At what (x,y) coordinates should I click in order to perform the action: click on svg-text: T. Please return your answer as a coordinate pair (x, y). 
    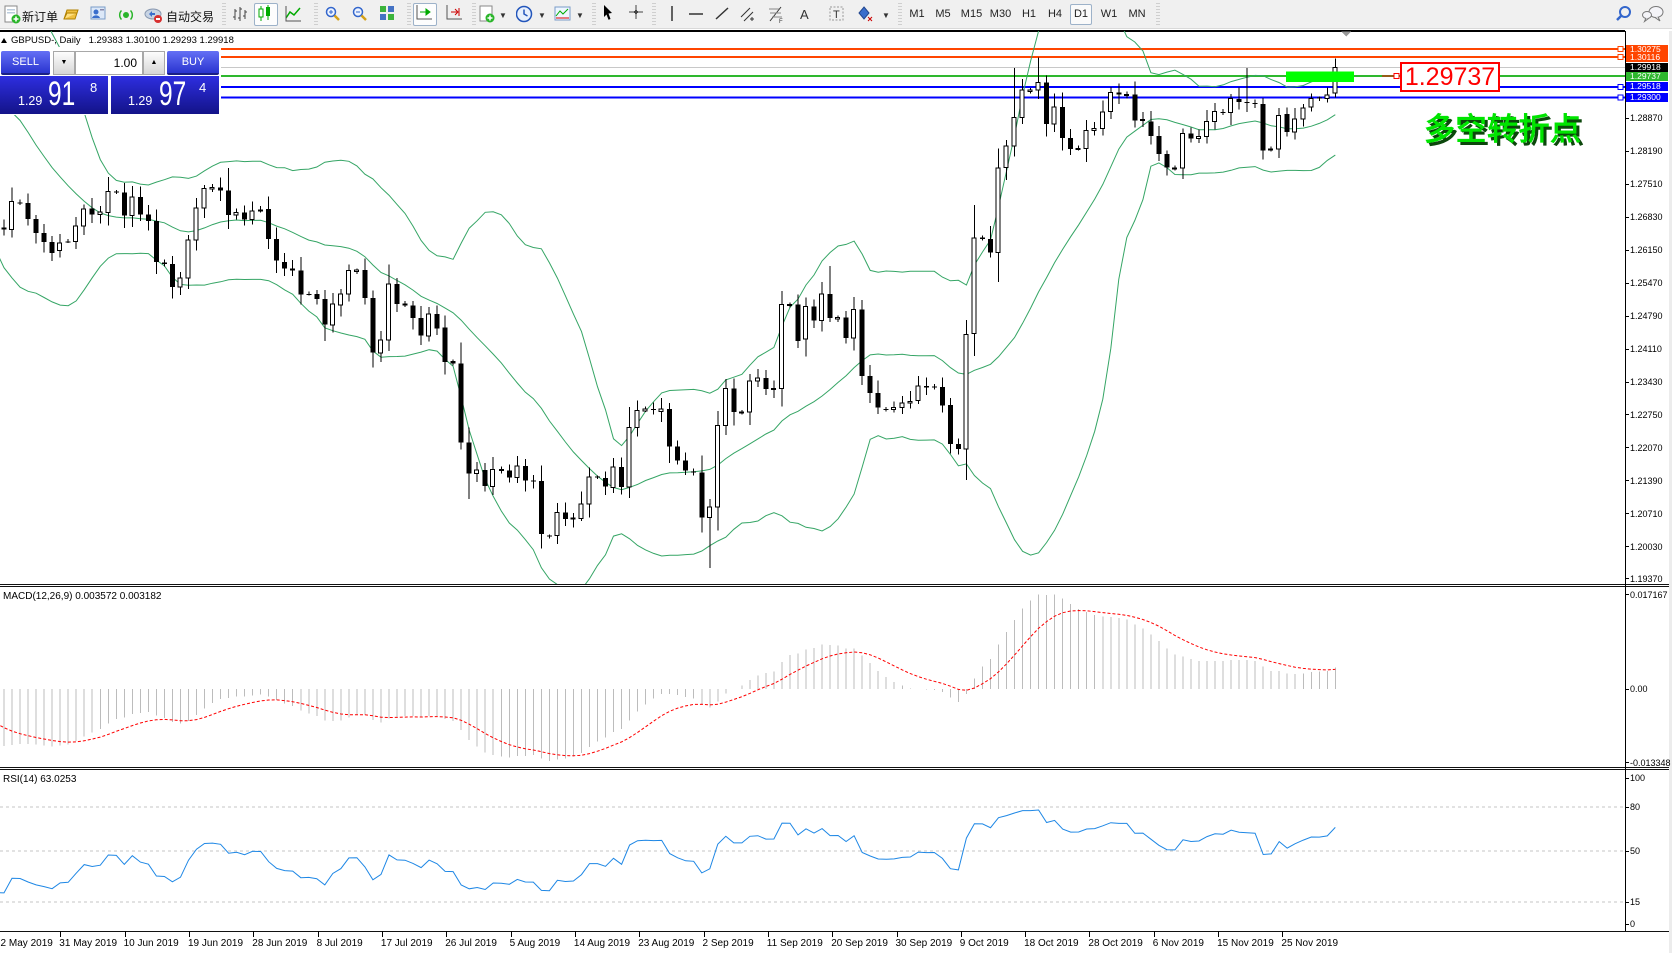
    Looking at the image, I should click on (836, 15).